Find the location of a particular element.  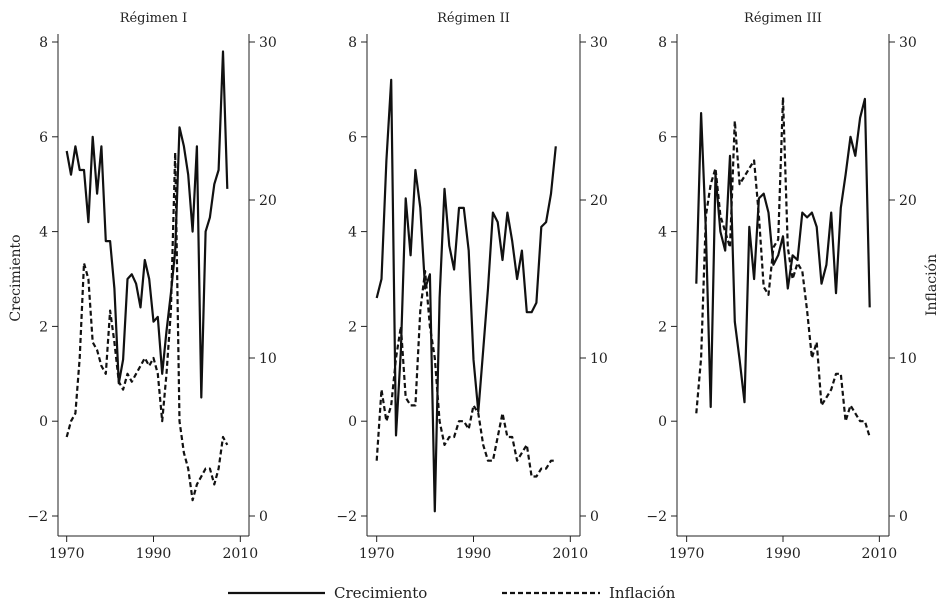

panel-3-inflation-line is located at coordinates (783, 267).